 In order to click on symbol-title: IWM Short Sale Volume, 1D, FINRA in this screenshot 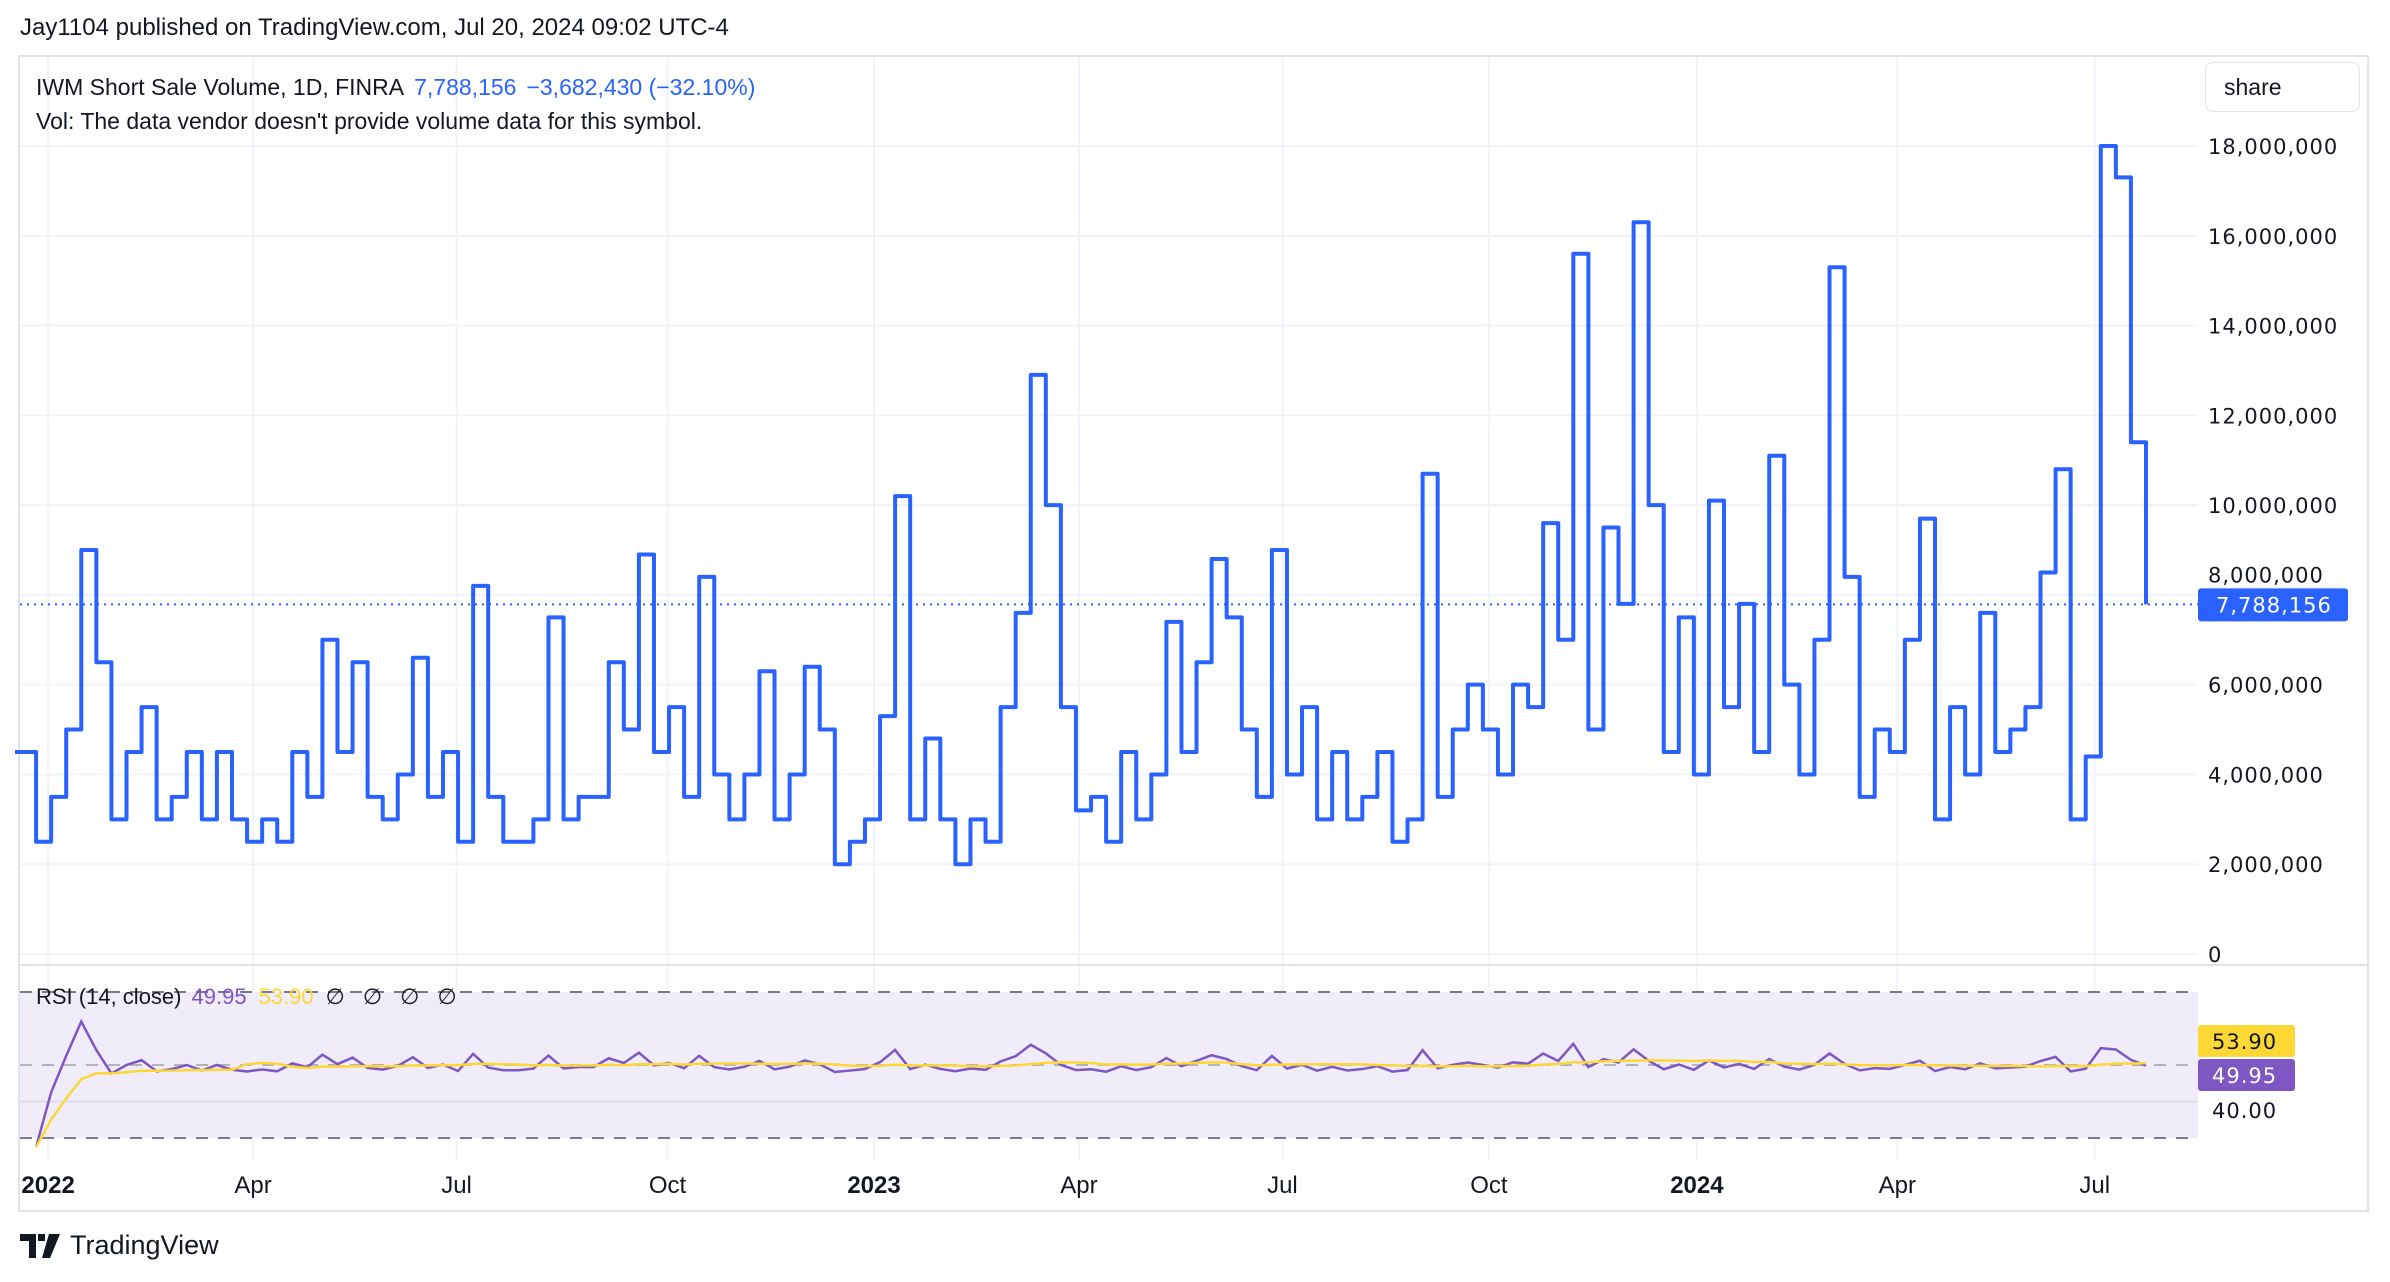, I will do `click(220, 87)`.